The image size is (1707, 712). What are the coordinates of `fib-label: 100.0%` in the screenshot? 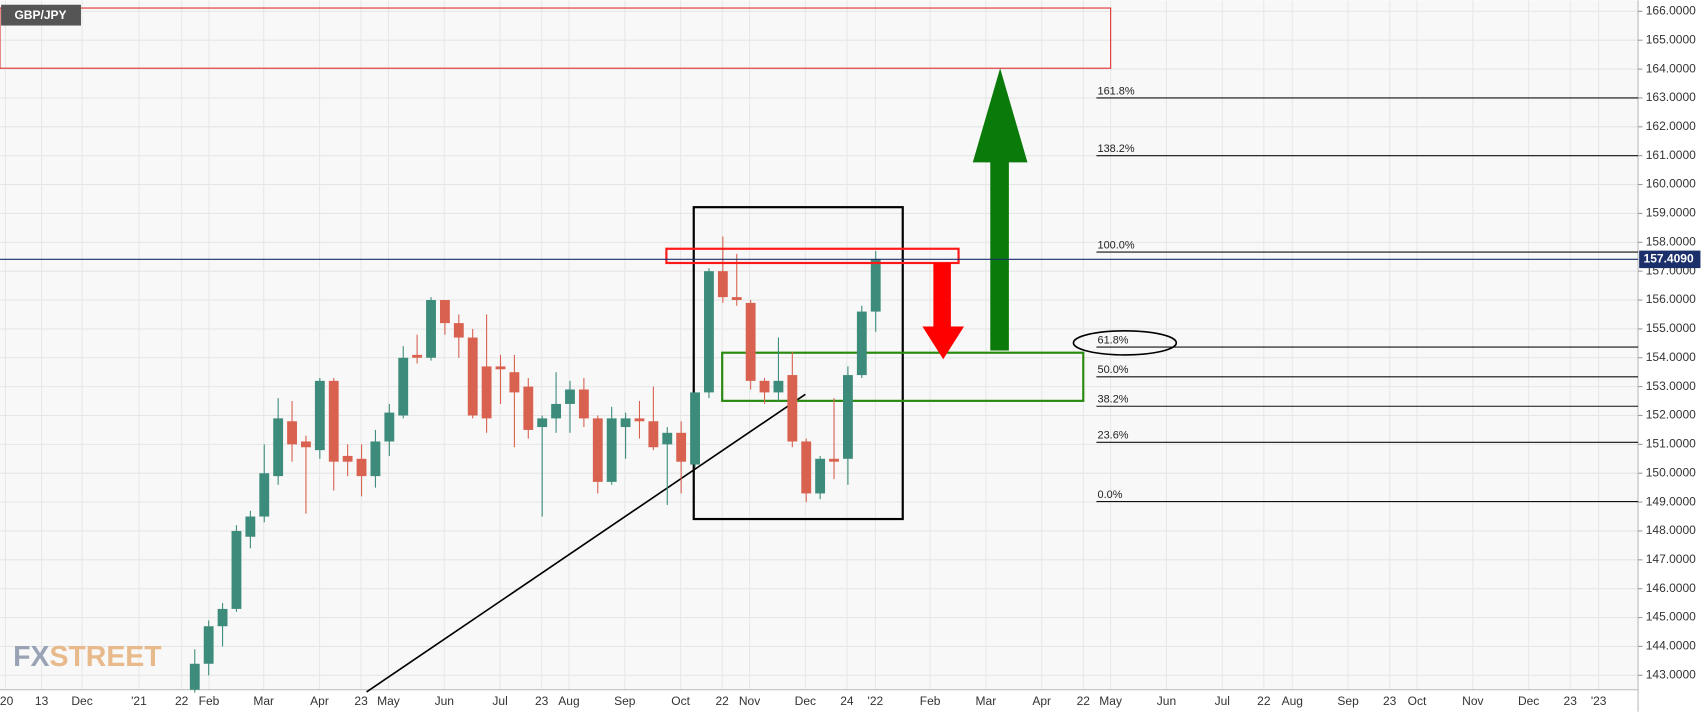 It's located at (1116, 245).